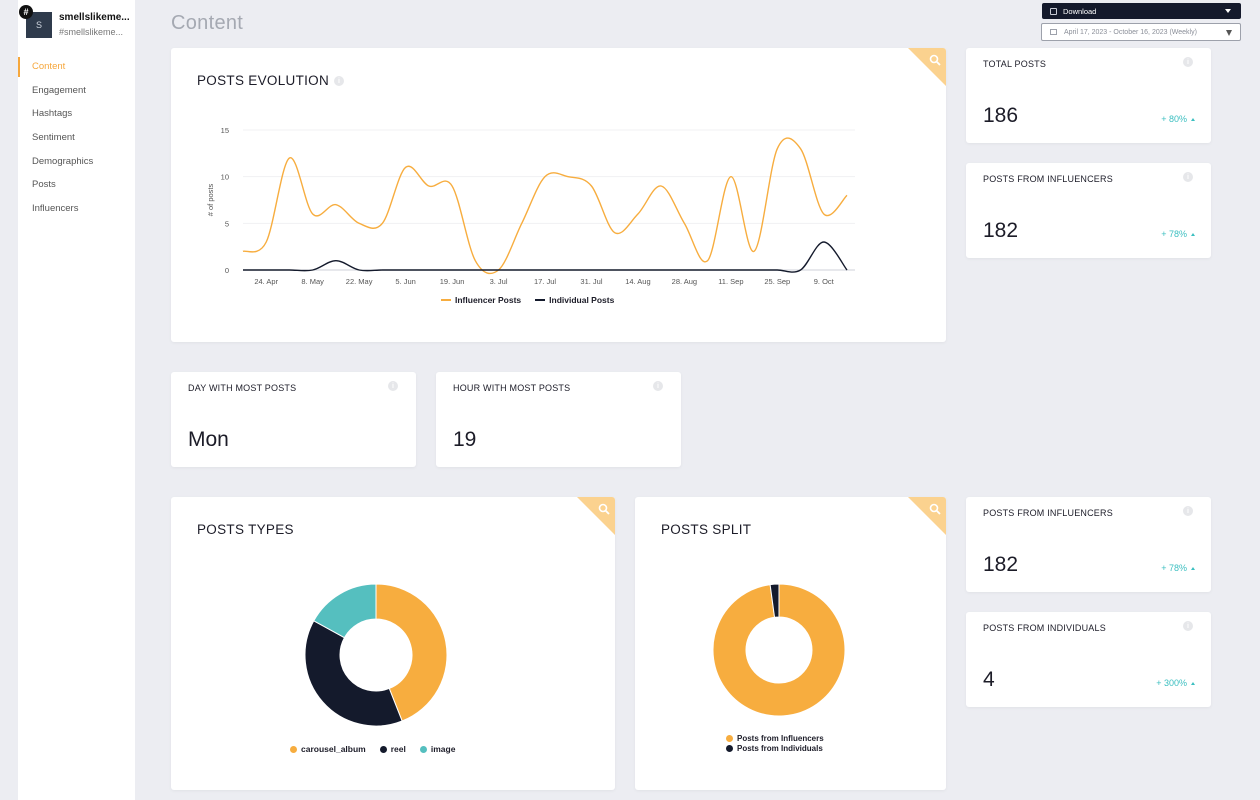  Describe the element at coordinates (1088, 659) in the screenshot. I see `posts-from-individuals-card: POSTS FROM INDIVIDUALS i 4 + 300%` at that location.